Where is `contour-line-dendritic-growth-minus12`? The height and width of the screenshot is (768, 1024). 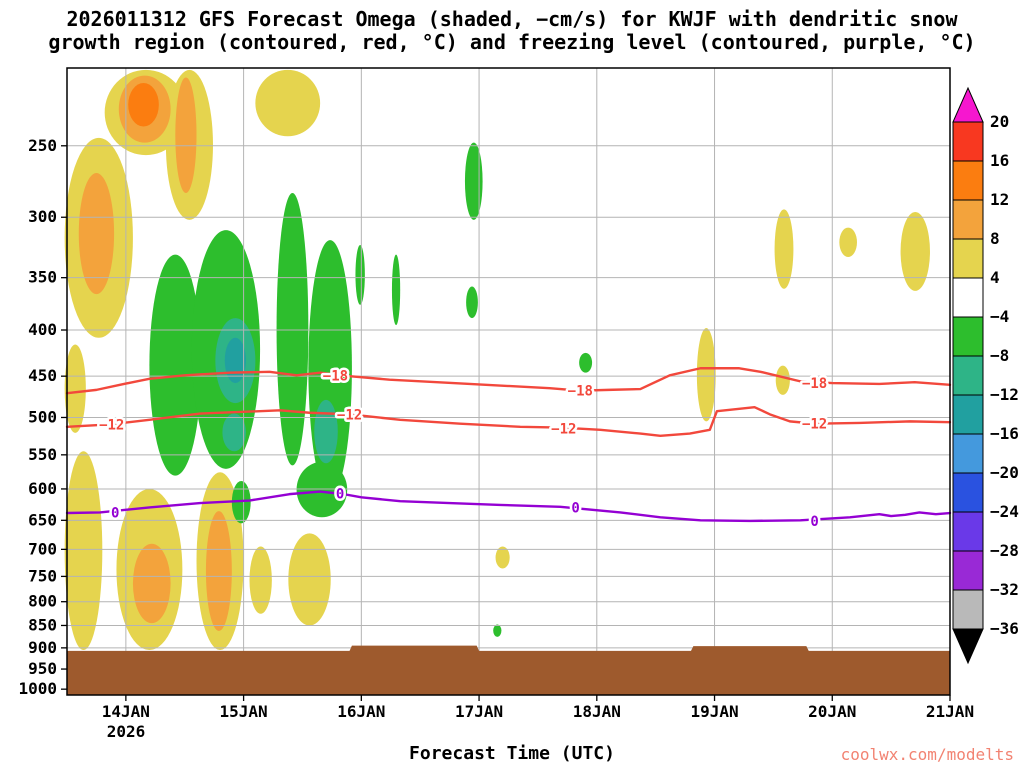
contour-line-dendritic-growth-minus12 is located at coordinates (508, 421).